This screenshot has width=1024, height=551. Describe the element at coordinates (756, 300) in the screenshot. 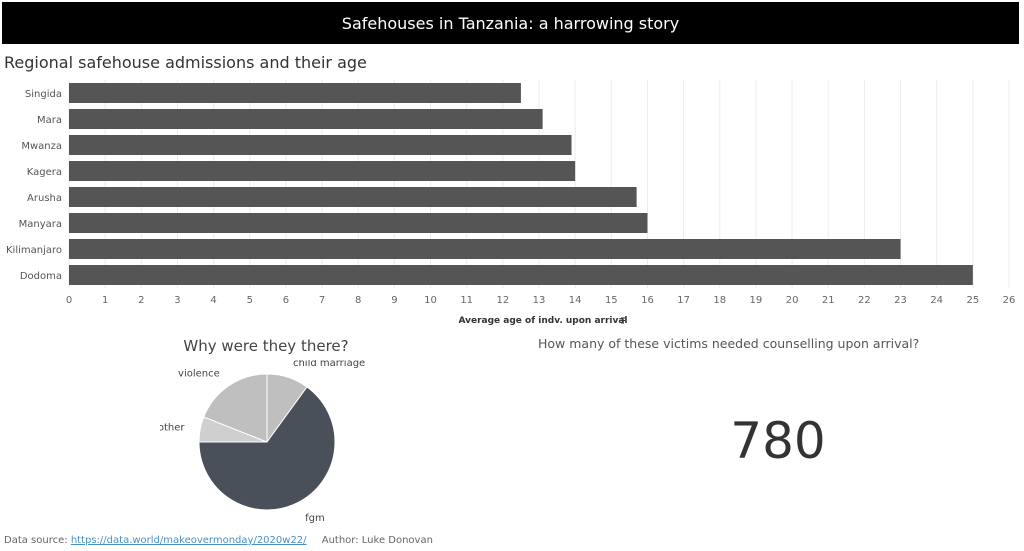

I see `x-tick-label: 19` at that location.